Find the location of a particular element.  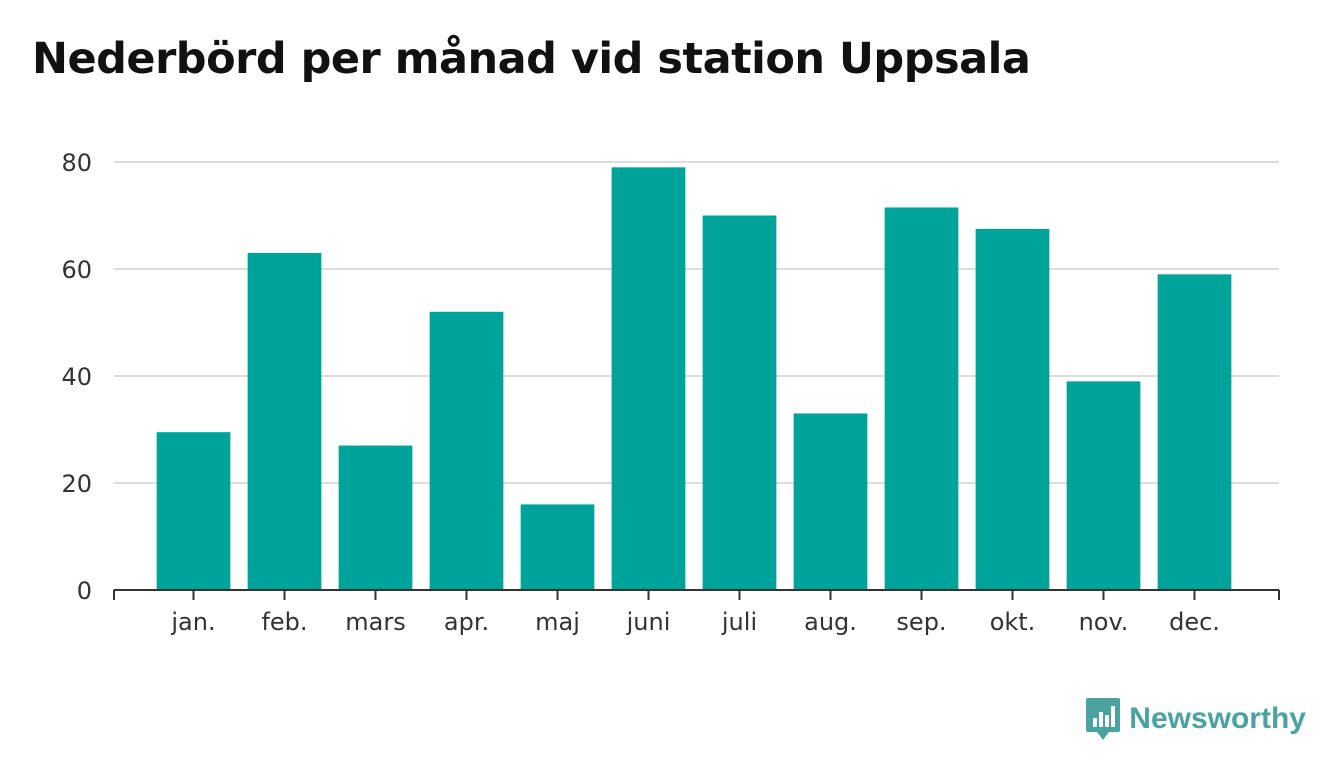

bar-jan is located at coordinates (193, 511).